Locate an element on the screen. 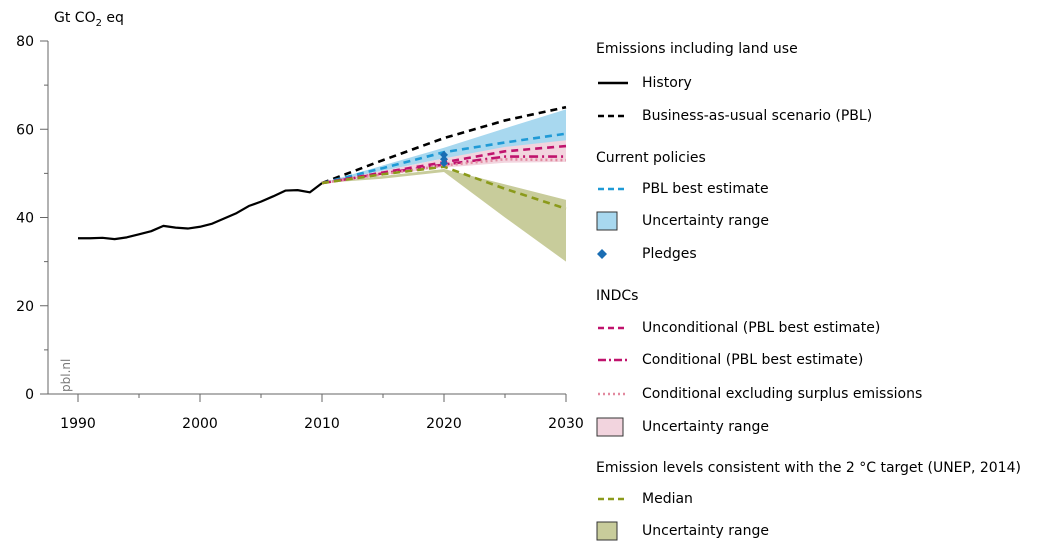 This screenshot has width=1049, height=544. cp-best-swatch-icon is located at coordinates (613, 189).